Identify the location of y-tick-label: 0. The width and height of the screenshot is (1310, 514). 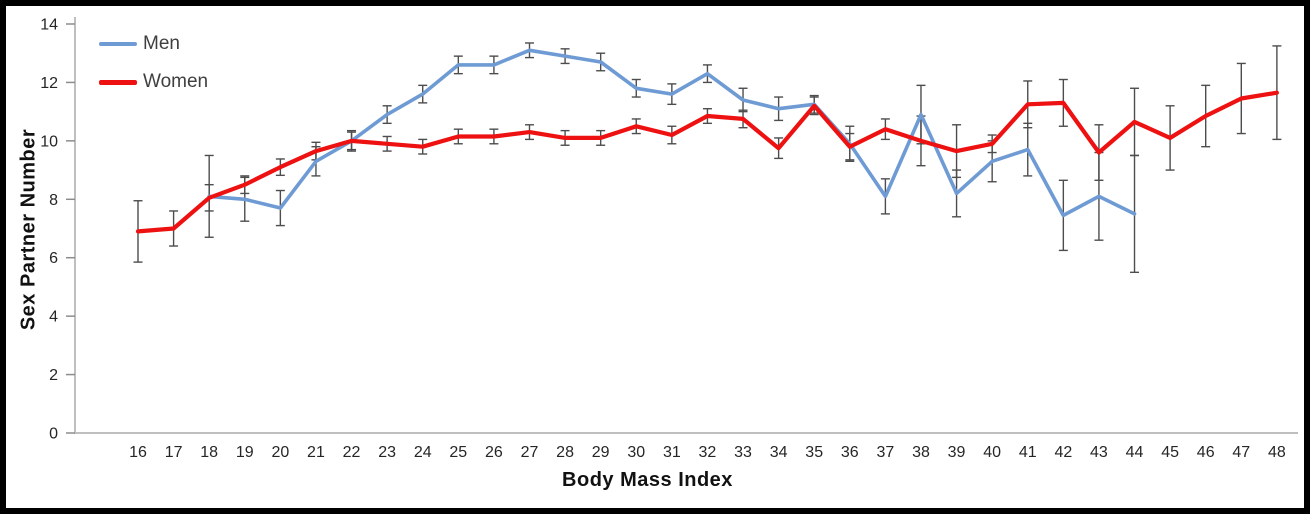
(53, 434).